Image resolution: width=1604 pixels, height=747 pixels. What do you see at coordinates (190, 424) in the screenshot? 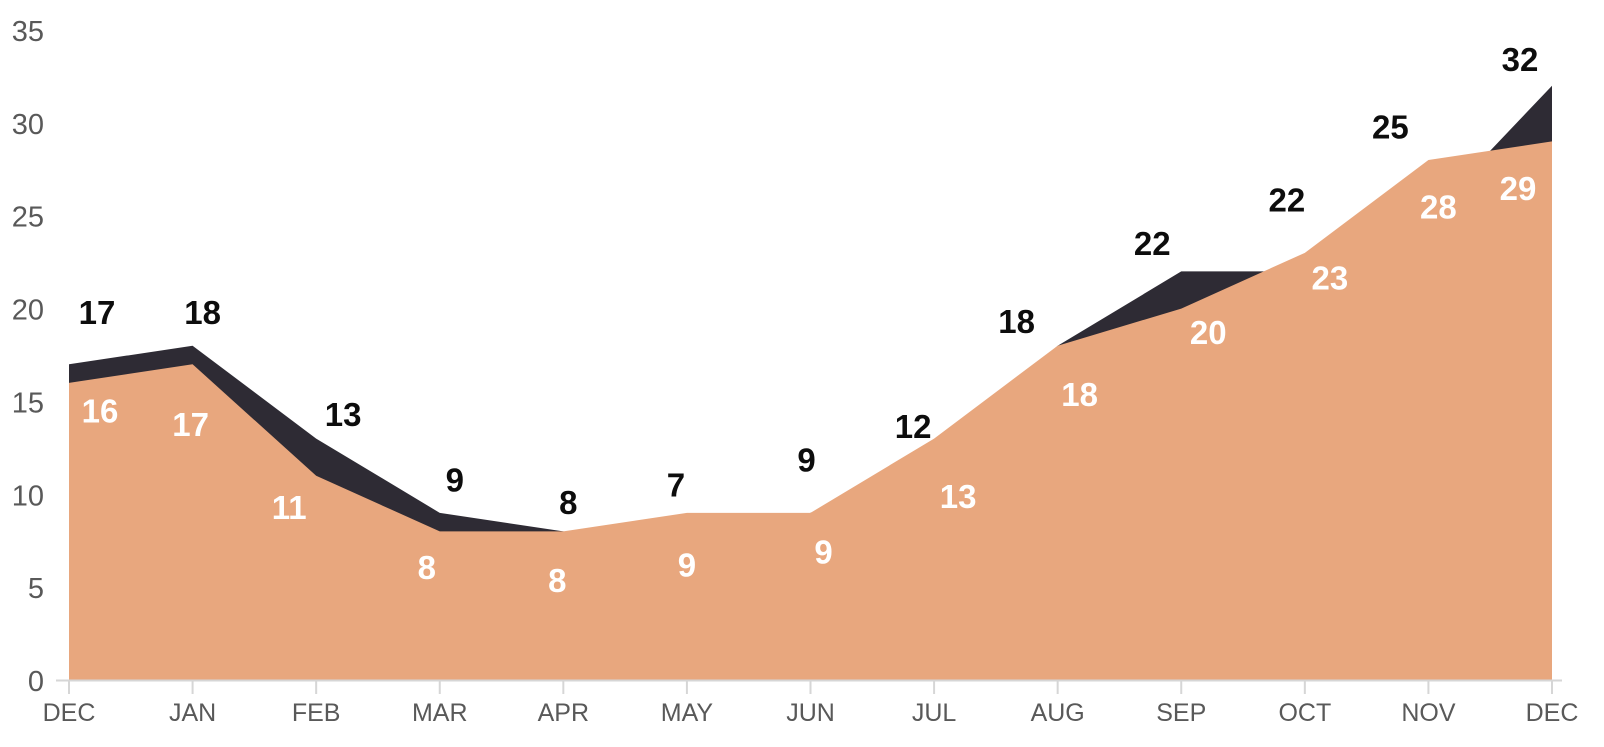
I see `data-label-peach-1: 17` at bounding box center [190, 424].